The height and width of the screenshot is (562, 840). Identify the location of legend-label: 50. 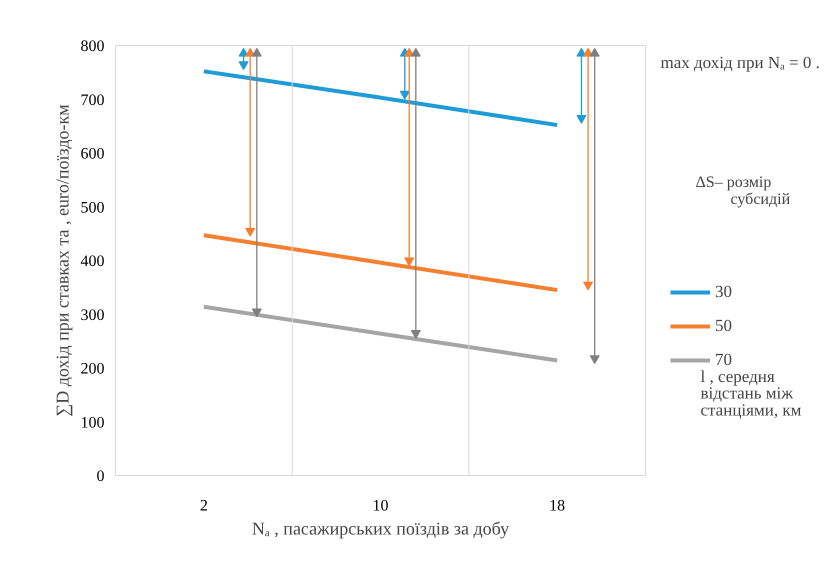
(724, 326).